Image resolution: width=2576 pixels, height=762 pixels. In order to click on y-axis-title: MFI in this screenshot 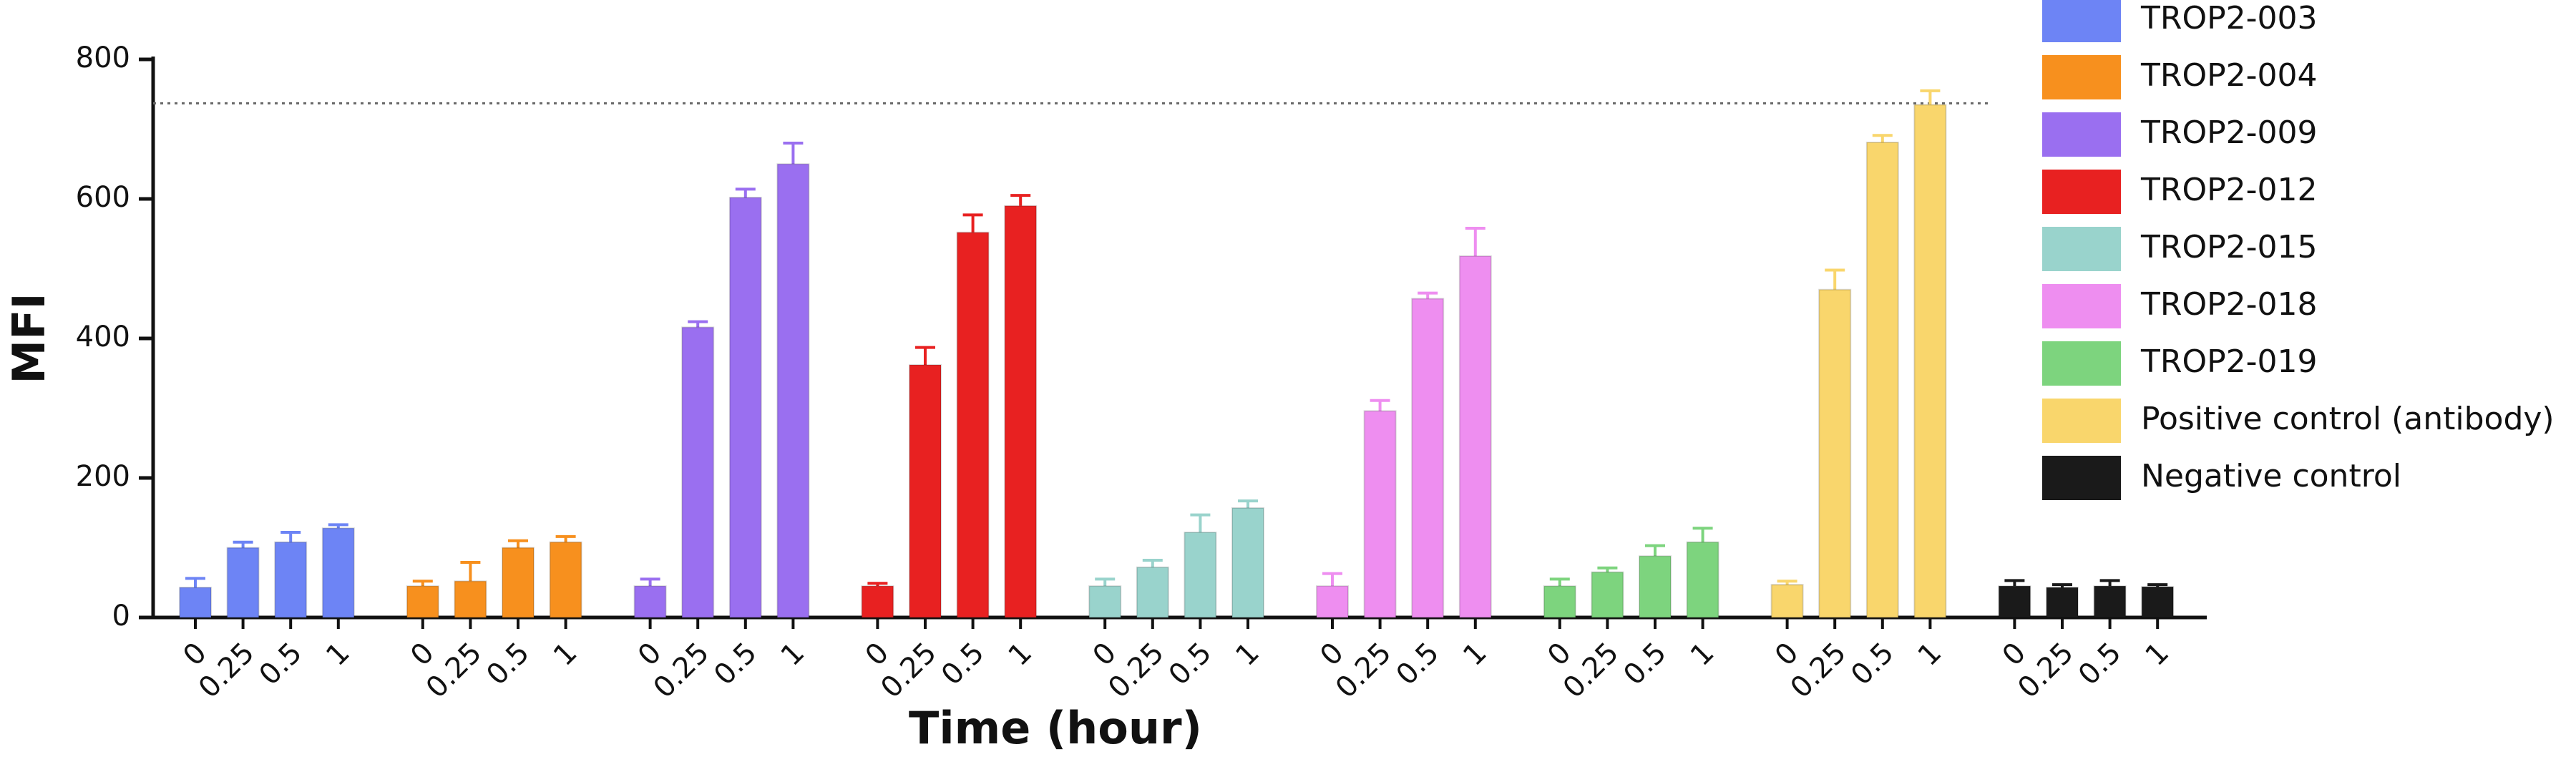, I will do `click(29, 338)`.